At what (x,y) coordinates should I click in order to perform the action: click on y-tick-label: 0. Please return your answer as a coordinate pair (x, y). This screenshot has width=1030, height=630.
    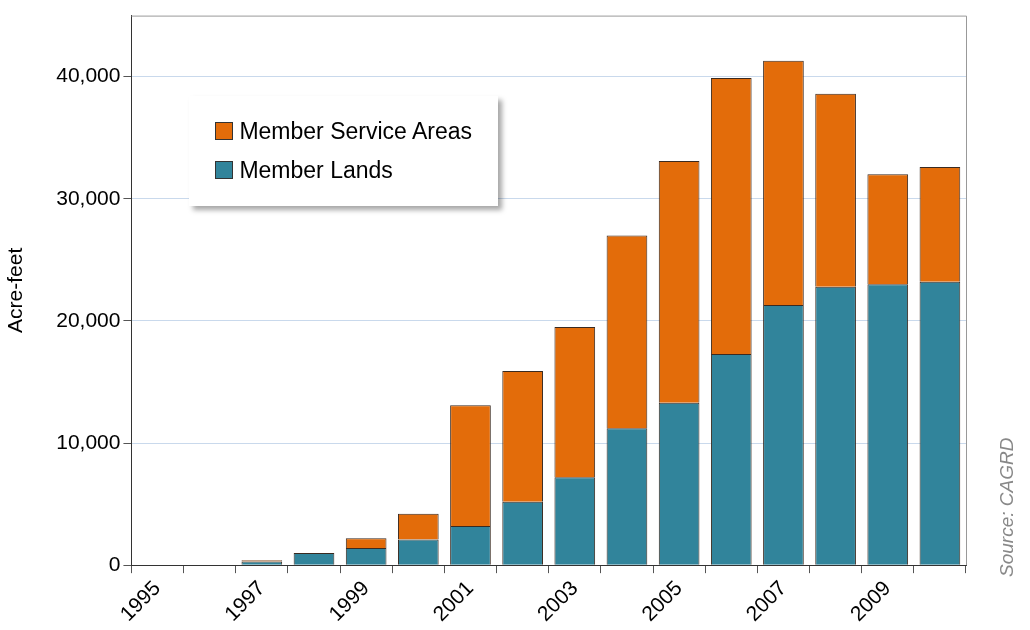
    Looking at the image, I should click on (114, 563).